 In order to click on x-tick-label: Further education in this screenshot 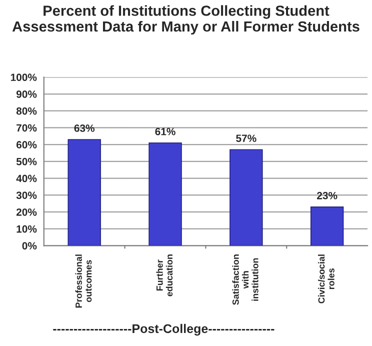, I will do `click(164, 275)`.